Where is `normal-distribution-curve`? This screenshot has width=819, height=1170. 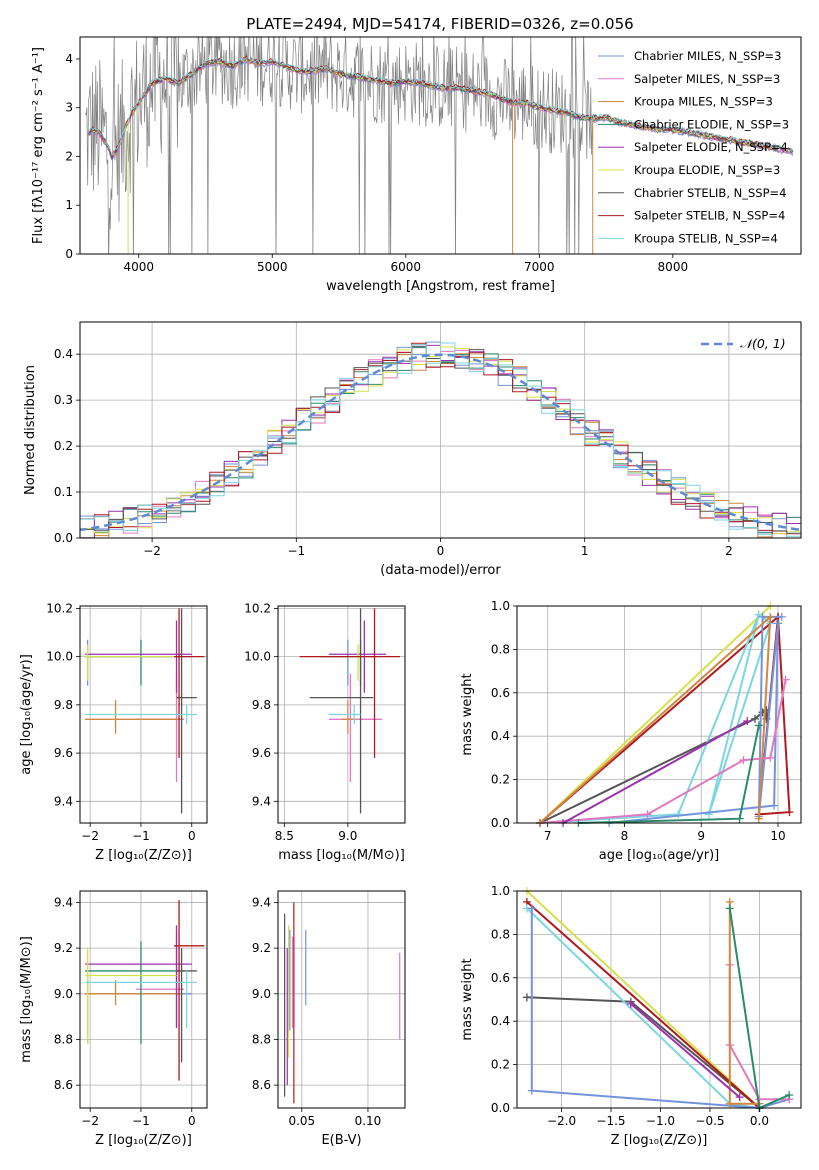
normal-distribution-curve is located at coordinates (440, 442).